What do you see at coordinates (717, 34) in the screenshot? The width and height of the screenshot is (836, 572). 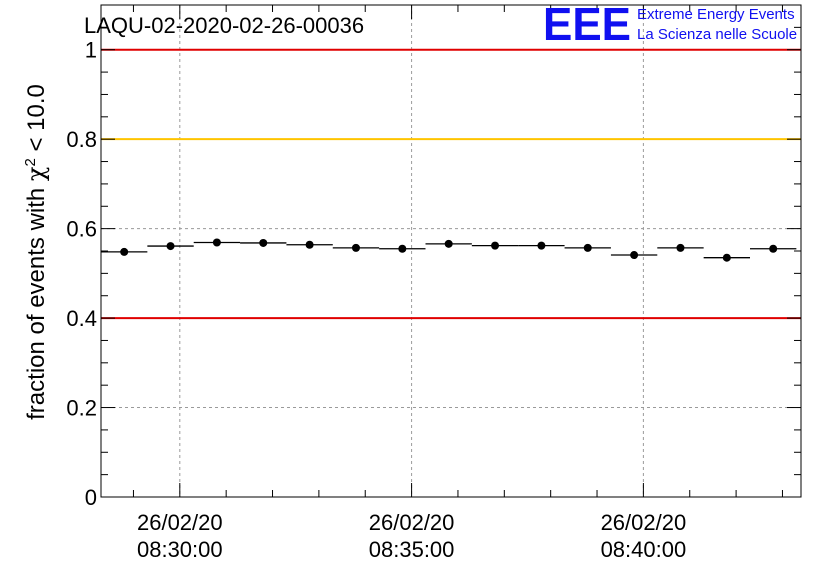 I see `eee-logo-line2: La Scienza nelle Scuole` at bounding box center [717, 34].